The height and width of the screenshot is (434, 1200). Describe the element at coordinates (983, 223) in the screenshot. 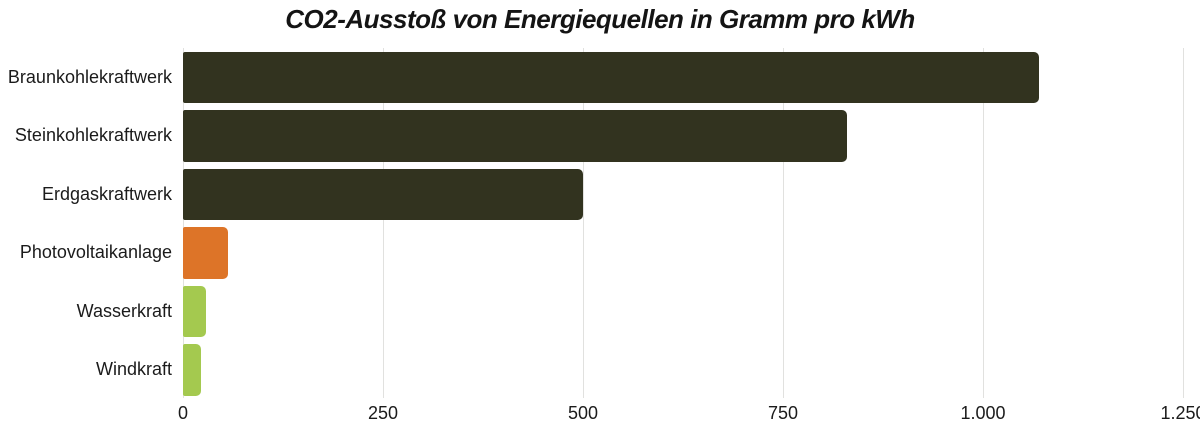

I see `gridline-1.000` at that location.